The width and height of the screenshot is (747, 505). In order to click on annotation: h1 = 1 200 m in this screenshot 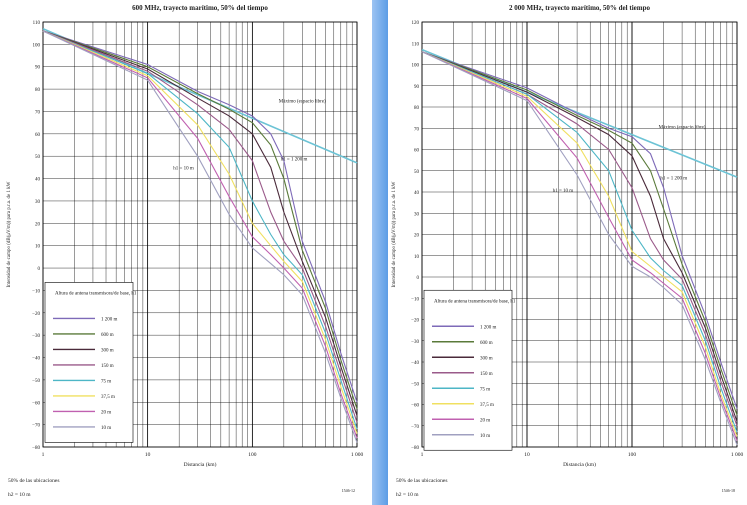, I will do `click(294, 160)`.